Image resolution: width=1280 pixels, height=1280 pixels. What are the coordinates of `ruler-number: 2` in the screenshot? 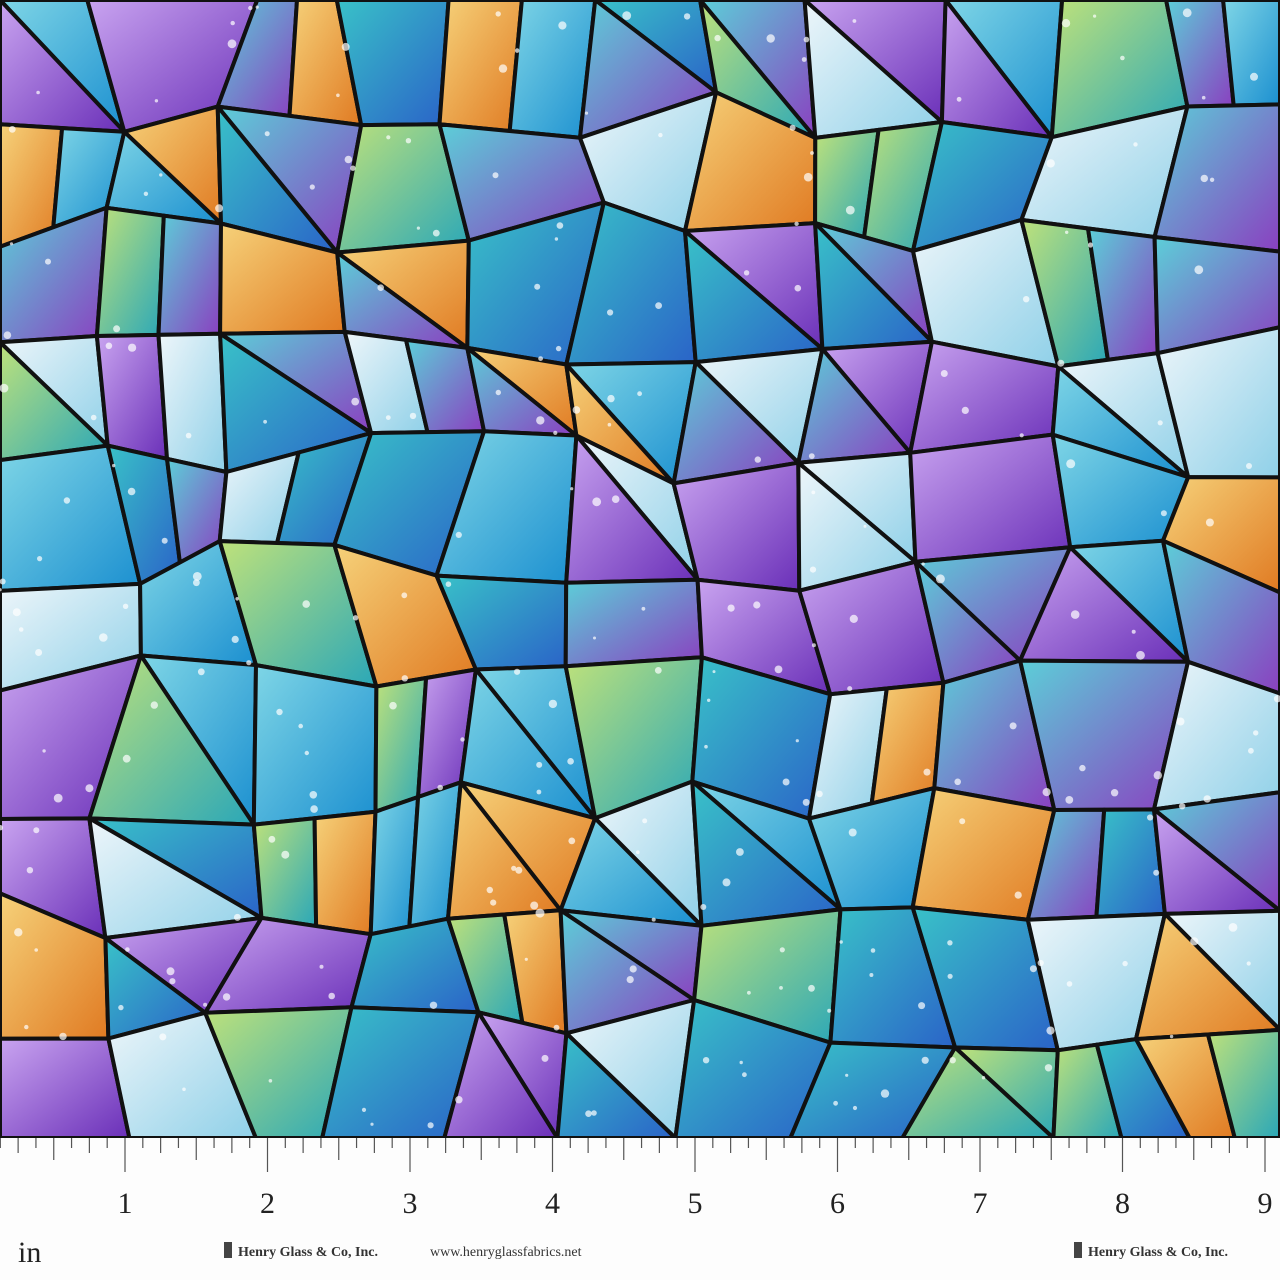 It's located at (267, 1203).